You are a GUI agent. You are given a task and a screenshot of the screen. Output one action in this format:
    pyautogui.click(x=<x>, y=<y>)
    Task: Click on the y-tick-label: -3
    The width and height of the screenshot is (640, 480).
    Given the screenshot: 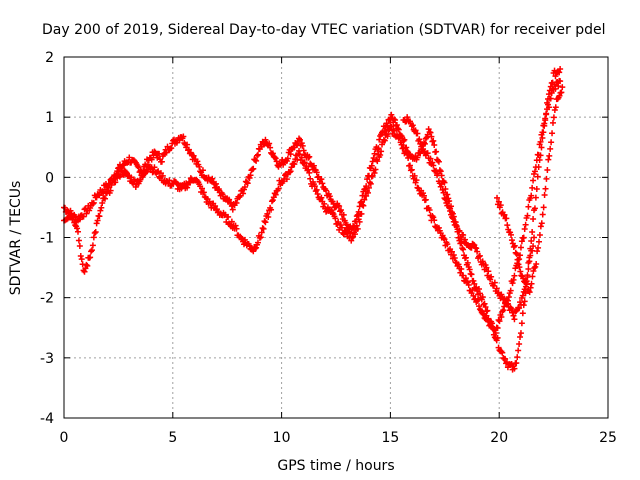 What is the action you would take?
    pyautogui.click(x=47, y=359)
    